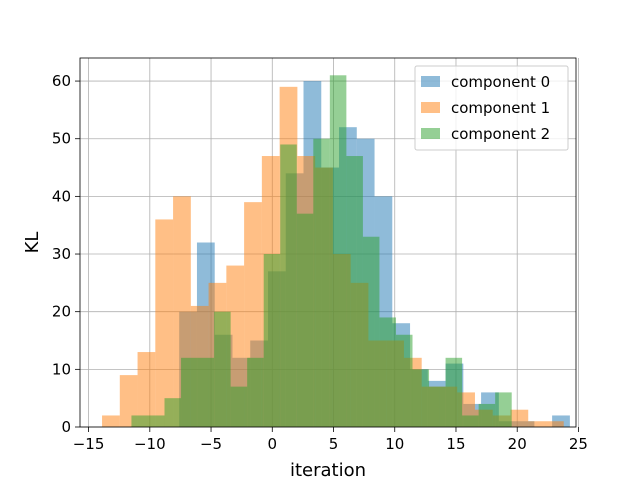 This screenshot has height=480, width=640. What do you see at coordinates (61, 81) in the screenshot?
I see `y-tick-label: 60` at bounding box center [61, 81].